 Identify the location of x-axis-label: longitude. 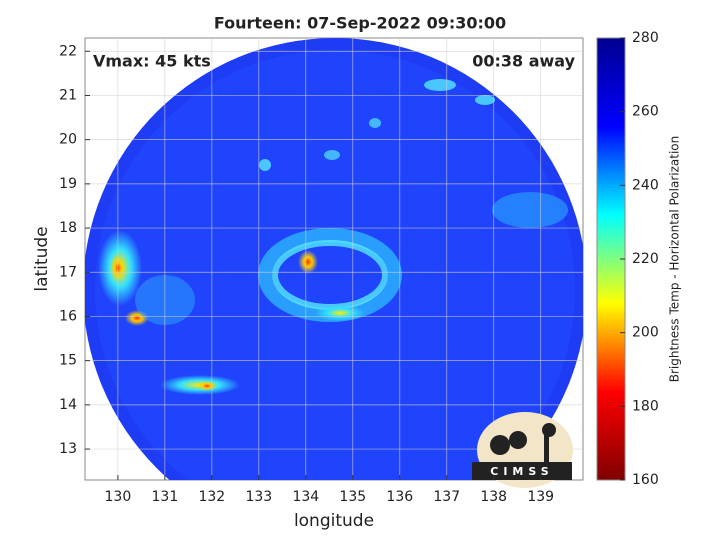
(334, 521).